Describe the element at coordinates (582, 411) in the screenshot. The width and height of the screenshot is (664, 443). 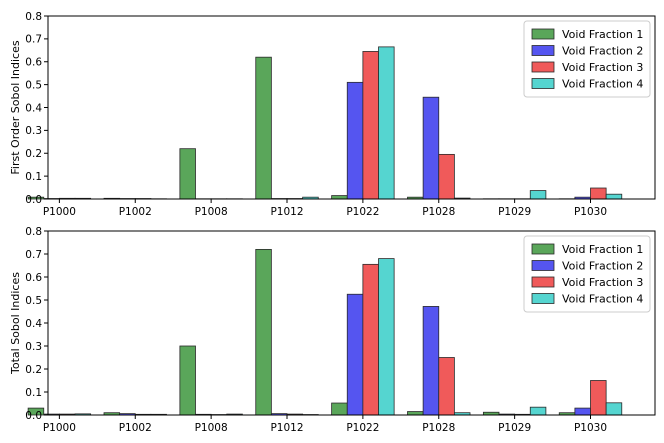
I see `bar-void-fraction-2-p1030` at that location.